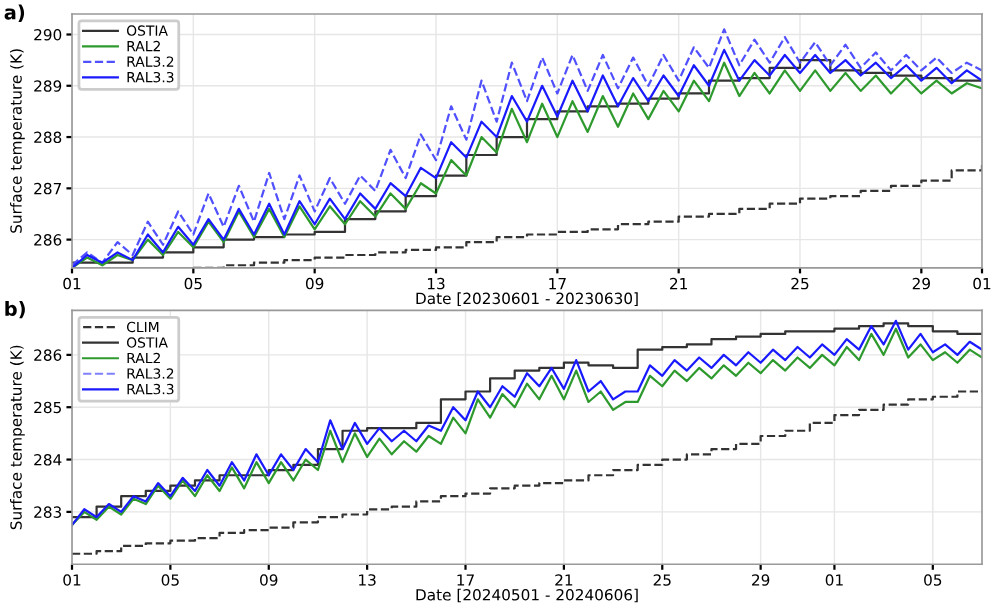 This screenshot has width=1000, height=608. I want to click on chart-title: b), so click(15, 309).